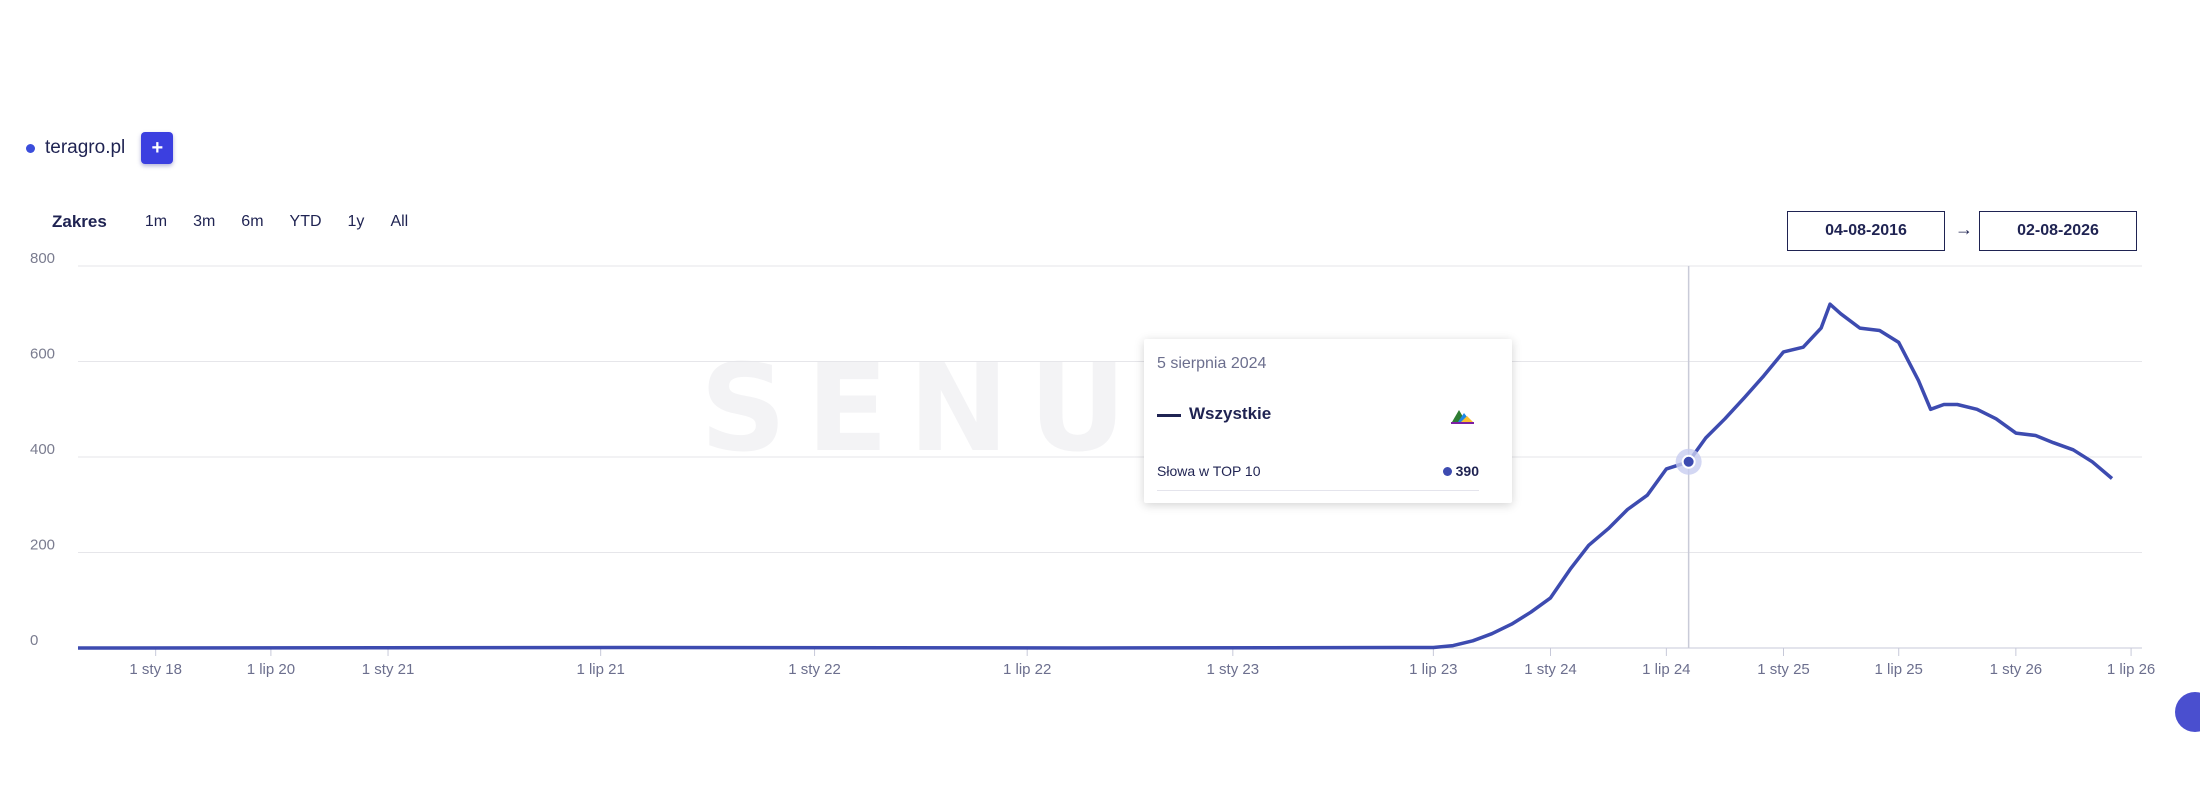  What do you see at coordinates (155, 669) in the screenshot?
I see `x-tick-label: 1 sty 18` at bounding box center [155, 669].